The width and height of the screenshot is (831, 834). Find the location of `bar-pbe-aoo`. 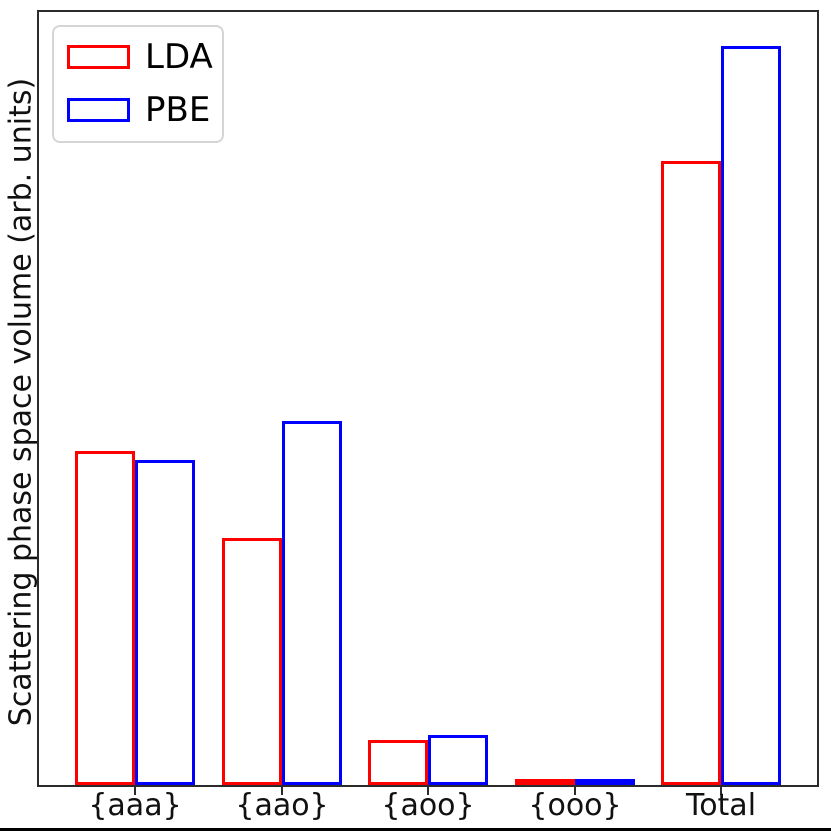

bar-pbe-aoo is located at coordinates (458, 760).